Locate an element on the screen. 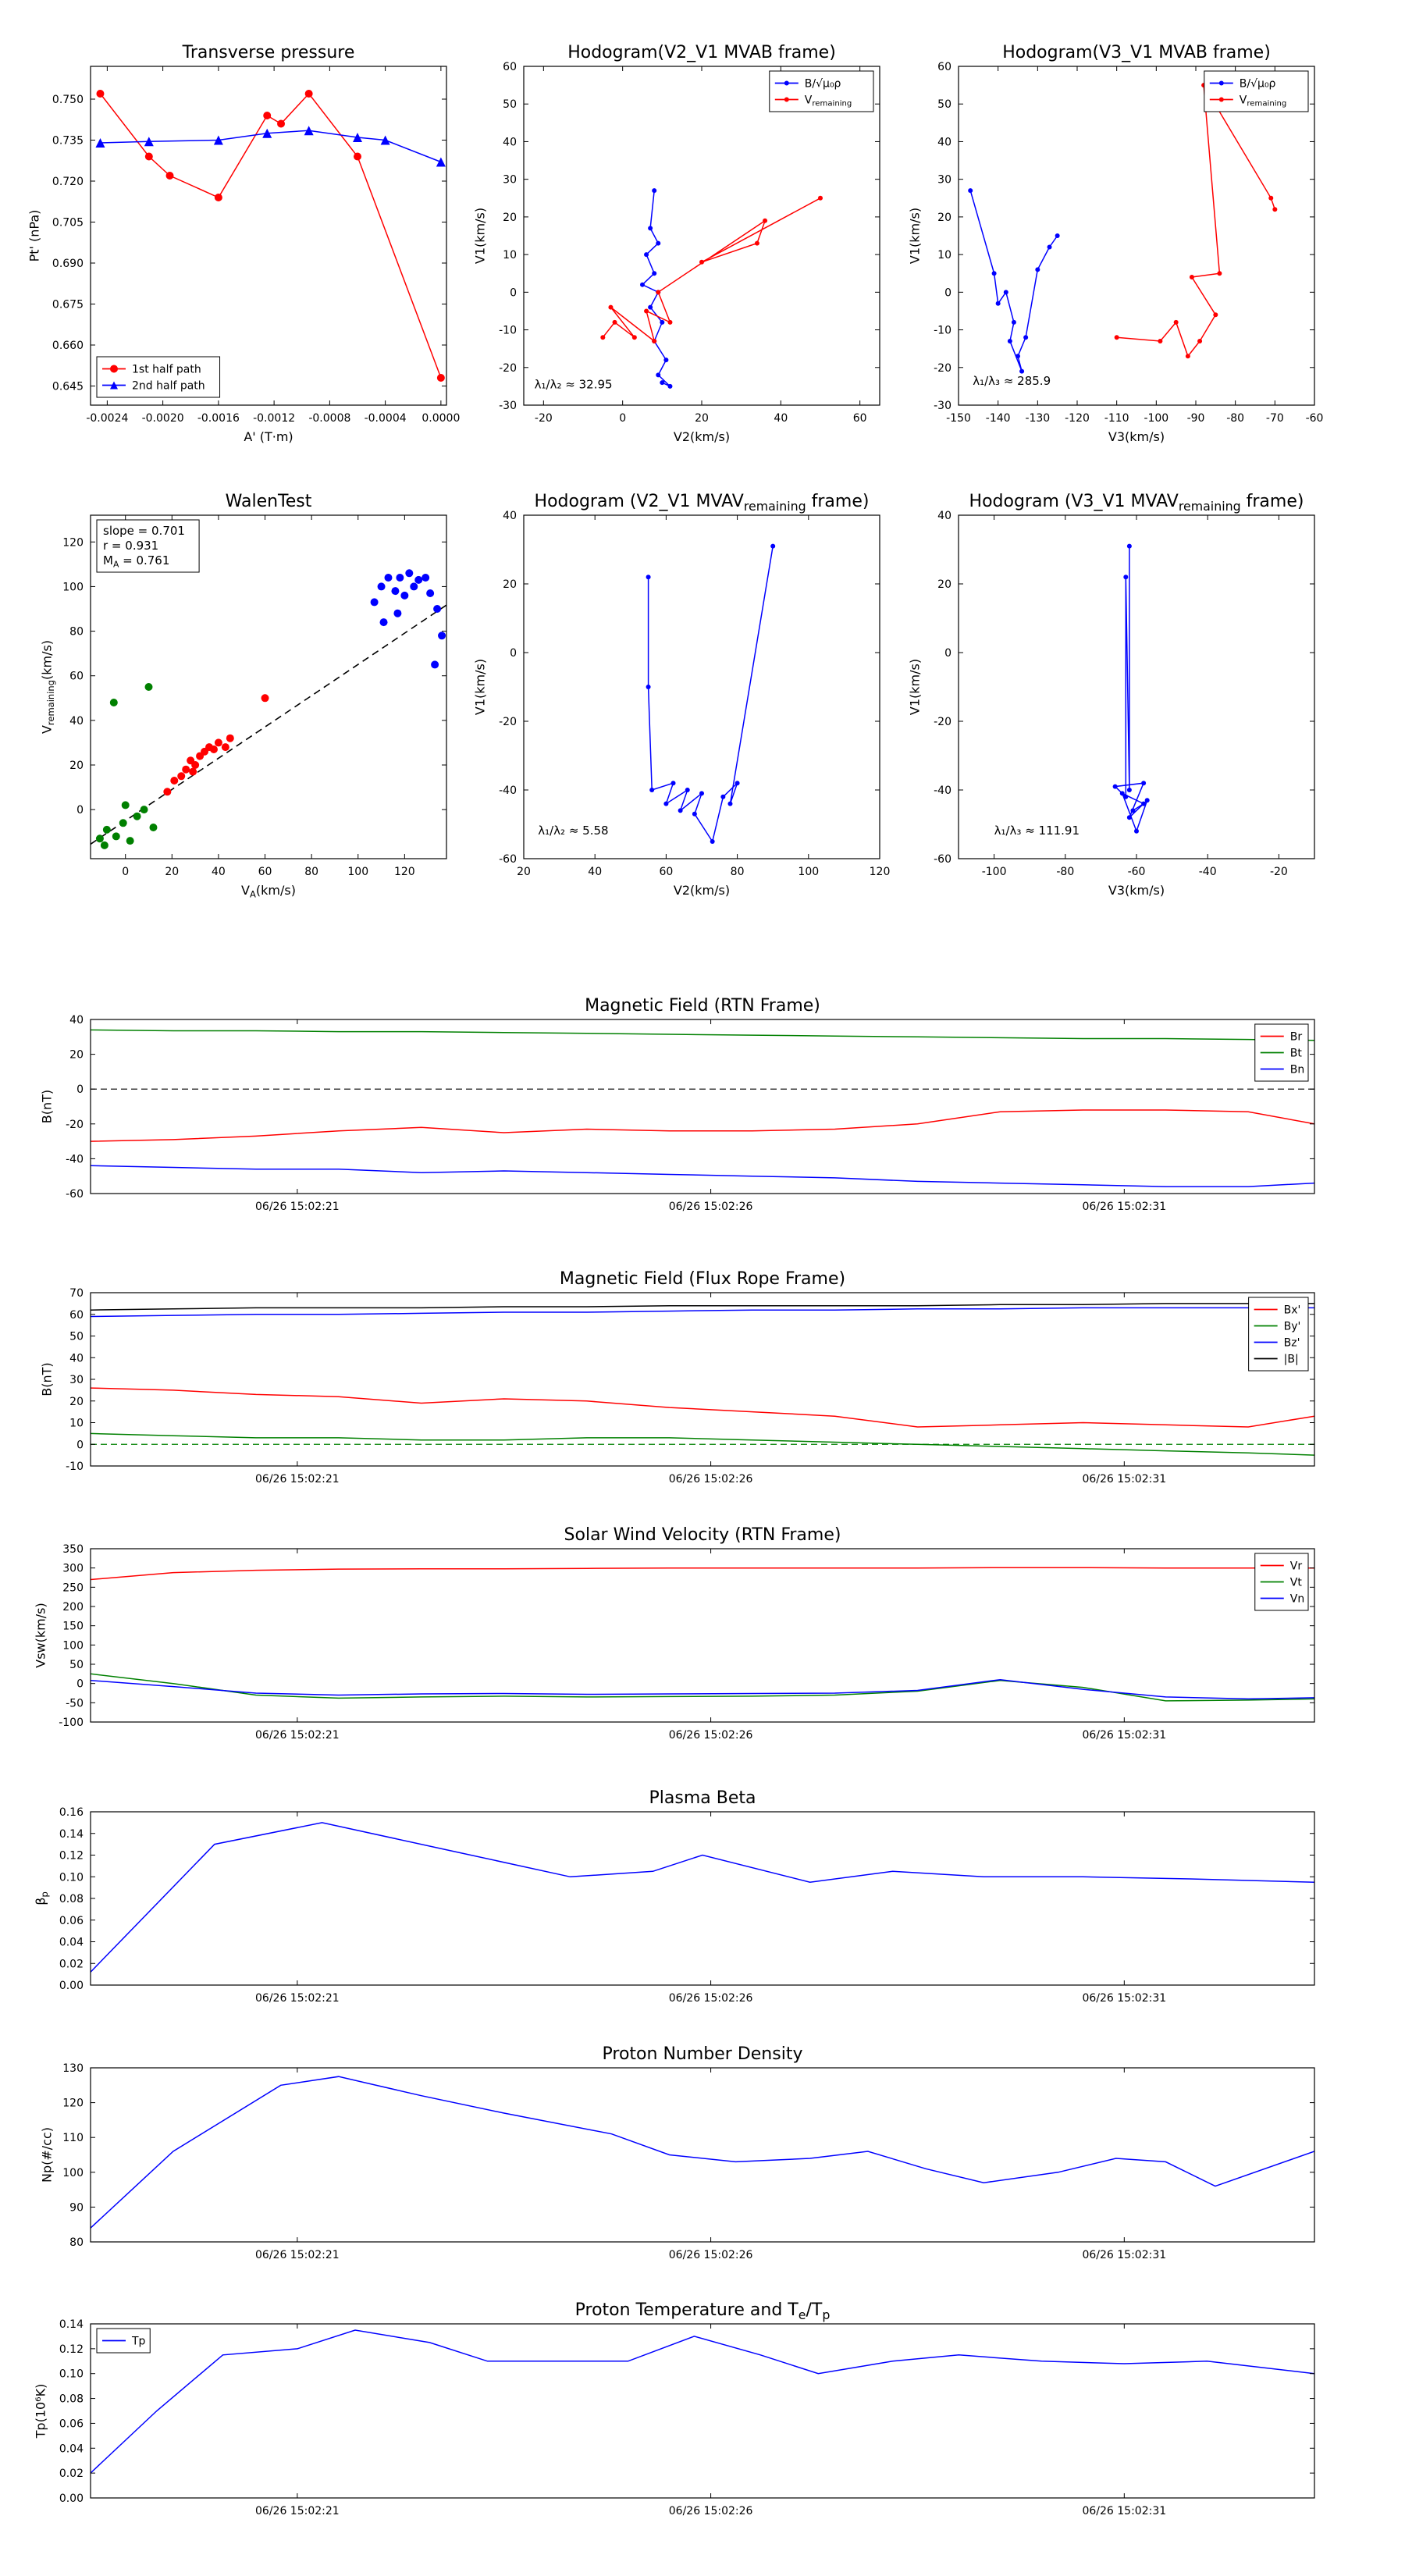 The width and height of the screenshot is (1405, 2576). y-tick-label: -20 is located at coordinates (508, 368).